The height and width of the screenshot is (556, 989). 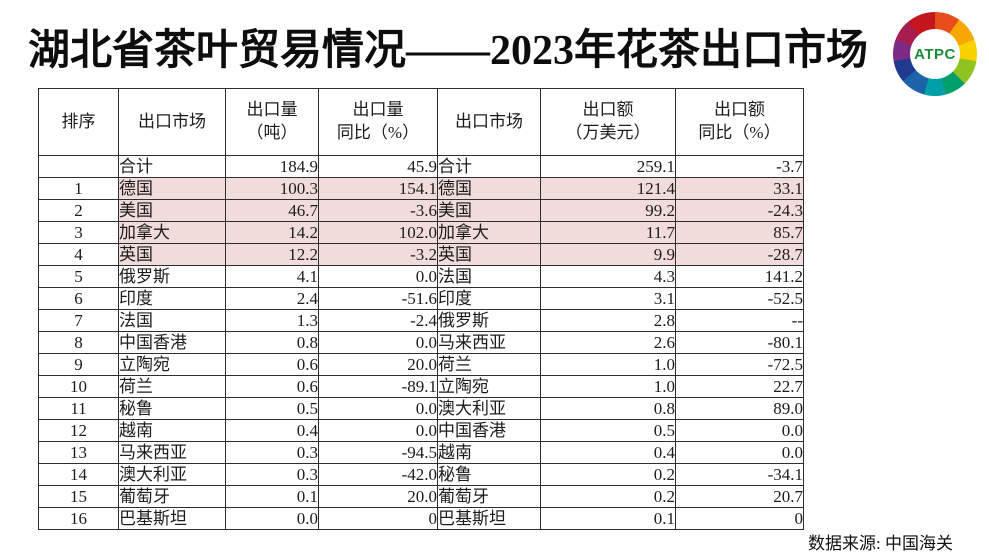 I want to click on value-market-cell: 美国, so click(x=489, y=210).